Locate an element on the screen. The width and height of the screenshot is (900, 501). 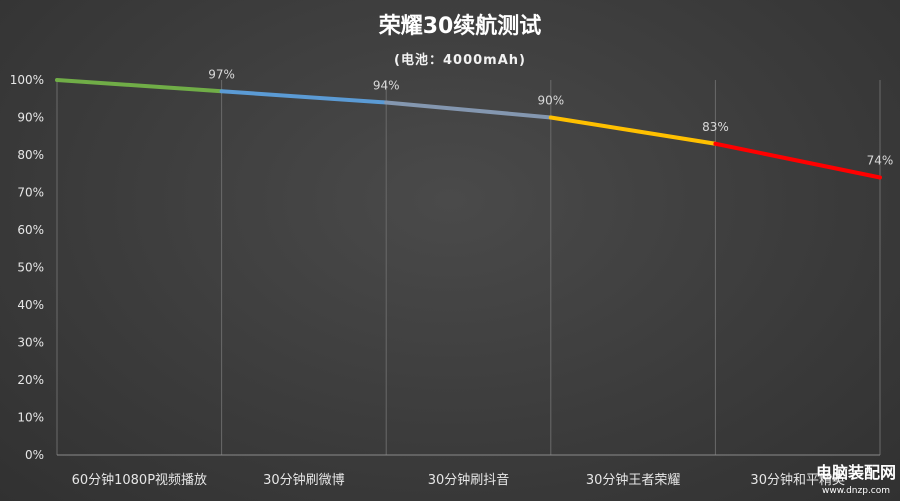
data-label: 97% is located at coordinates (221, 74).